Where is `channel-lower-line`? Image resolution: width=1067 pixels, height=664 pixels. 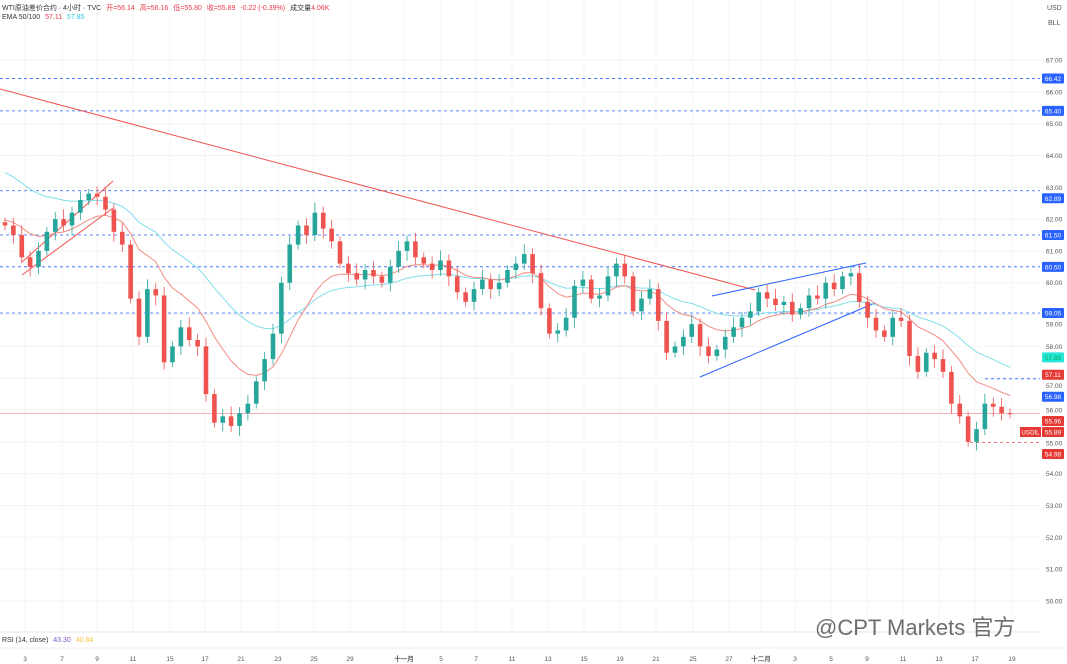
channel-lower-line is located at coordinates (67, 241).